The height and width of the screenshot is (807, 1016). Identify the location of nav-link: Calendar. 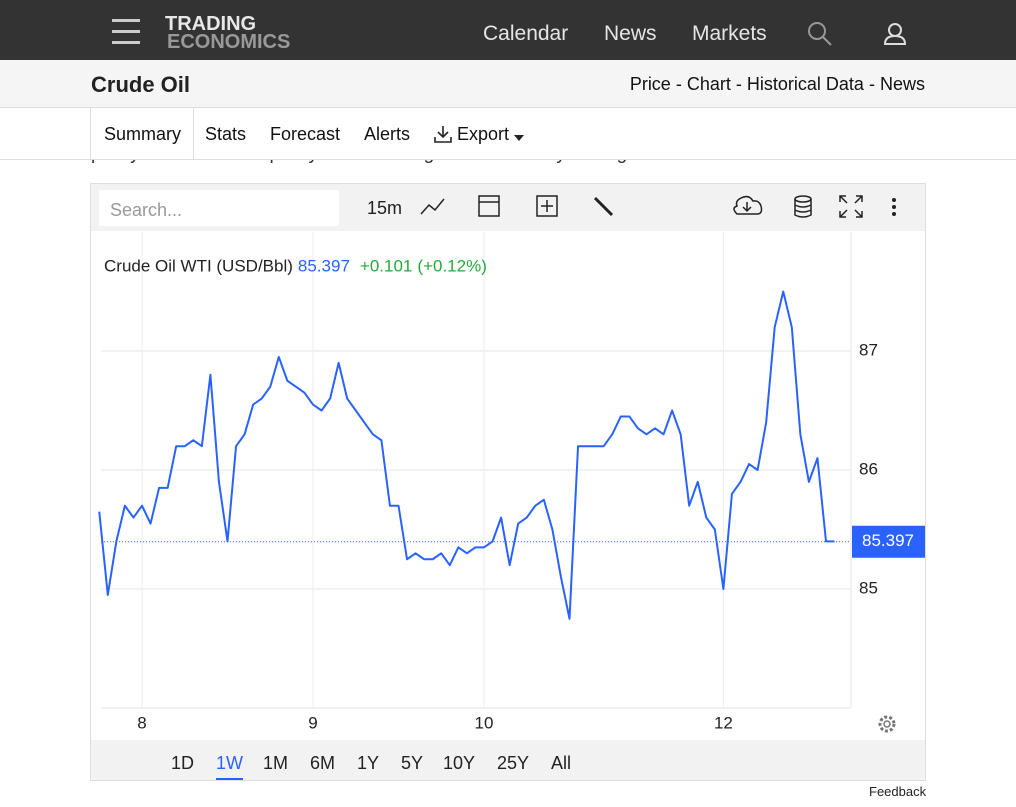
(526, 33).